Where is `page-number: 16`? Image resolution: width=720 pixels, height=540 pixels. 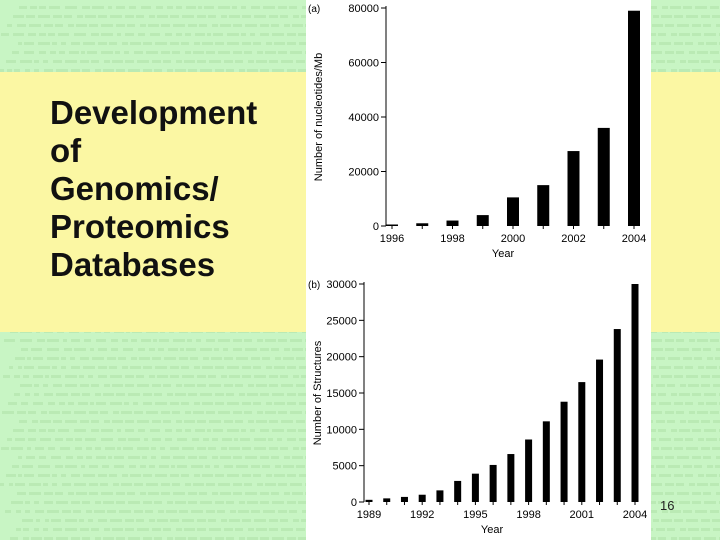 page-number: 16 is located at coordinates (667, 505).